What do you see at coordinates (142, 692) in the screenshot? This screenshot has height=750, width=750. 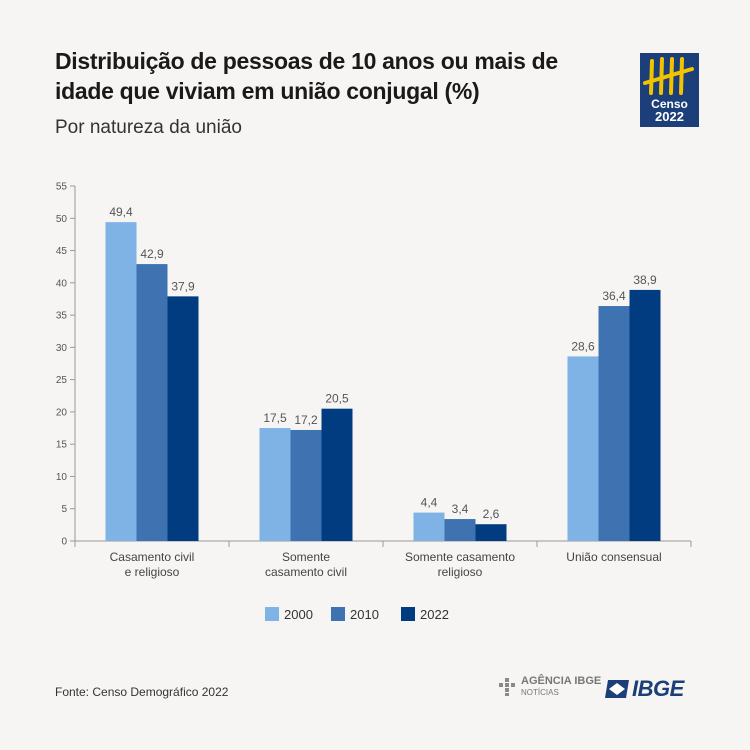 I see `source-note: Fonte: Censo Demográfico 2022` at bounding box center [142, 692].